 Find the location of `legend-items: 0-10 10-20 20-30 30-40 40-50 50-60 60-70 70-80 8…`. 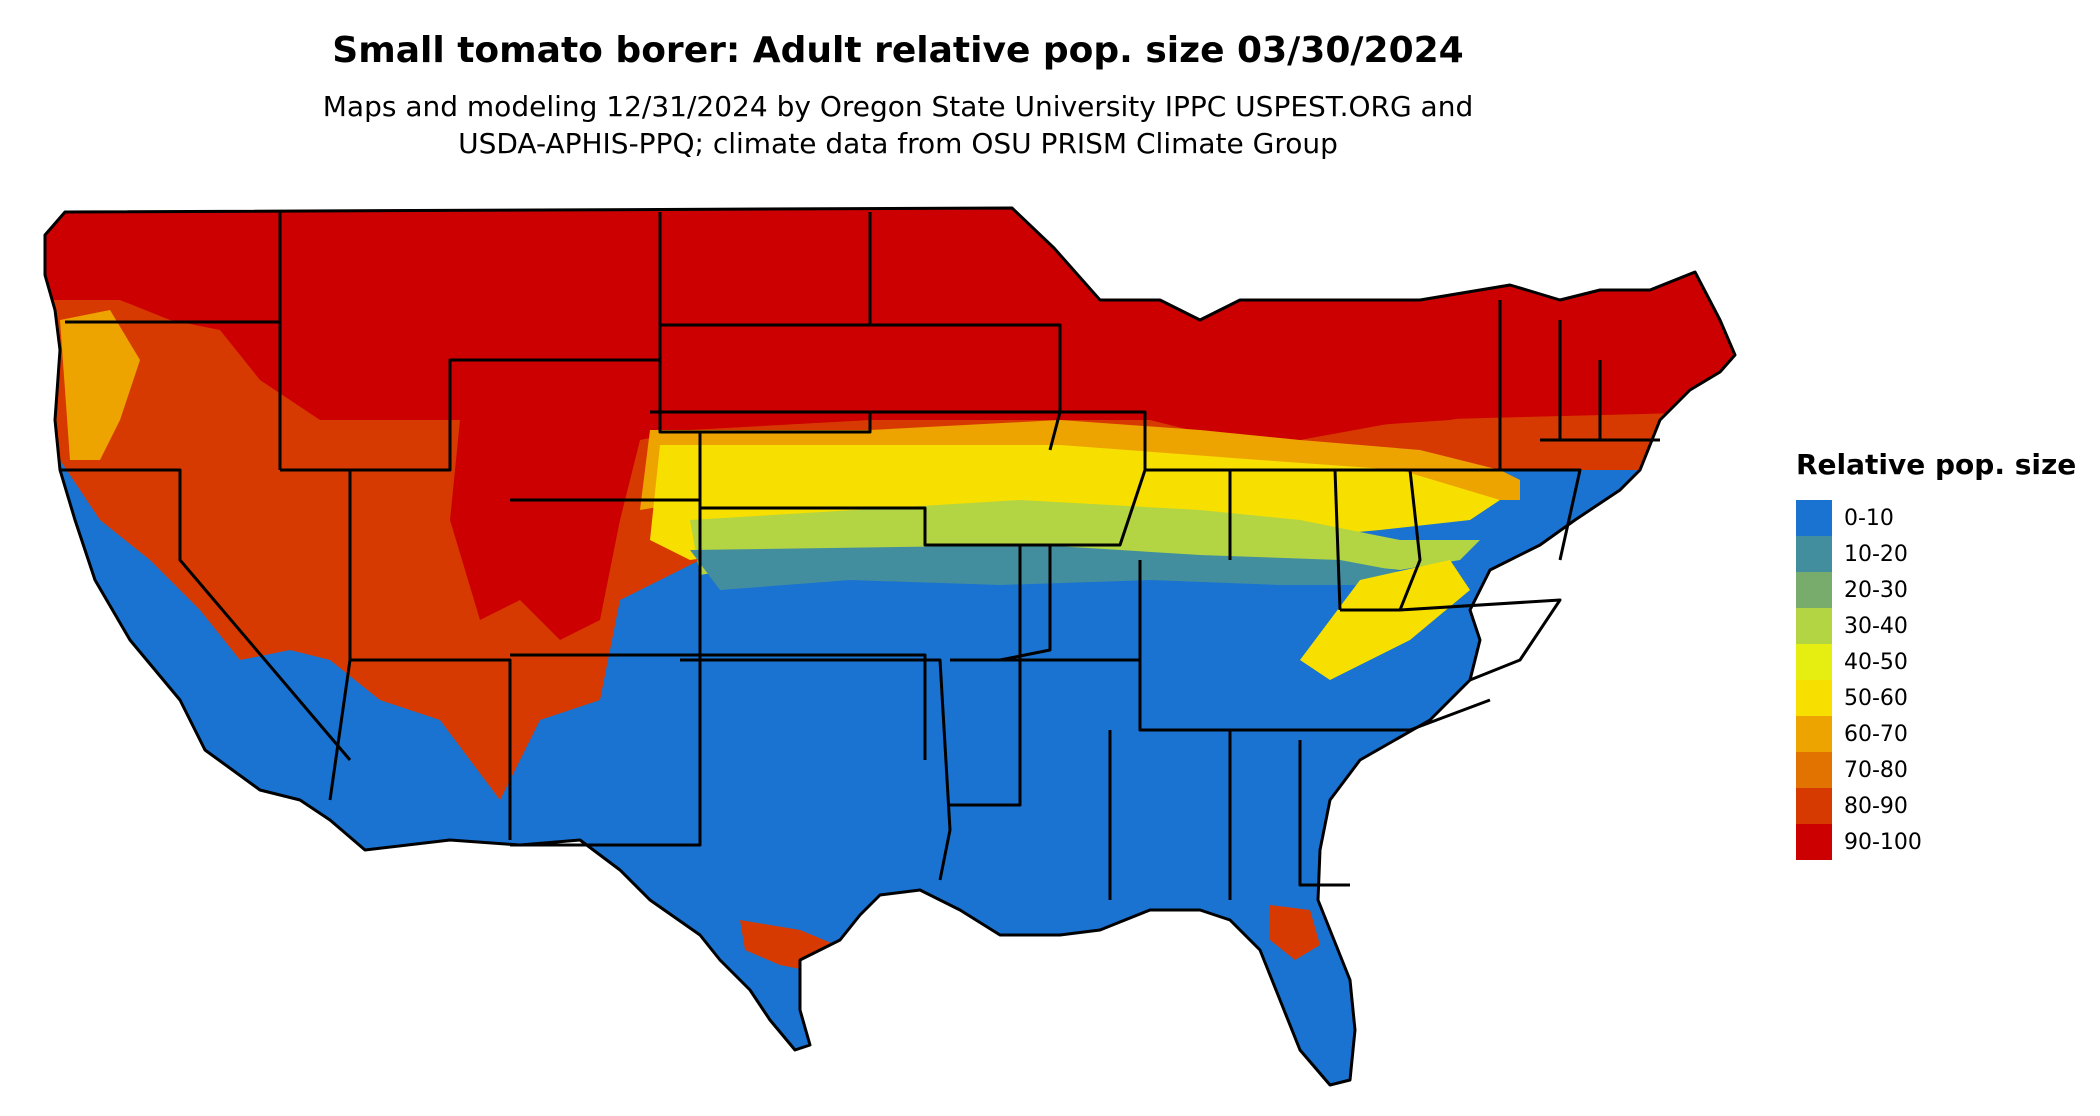

legend-items: 0-10 10-20 20-30 30-40 40-50 50-60 60-70 70-80 8… is located at coordinates (1946, 680).